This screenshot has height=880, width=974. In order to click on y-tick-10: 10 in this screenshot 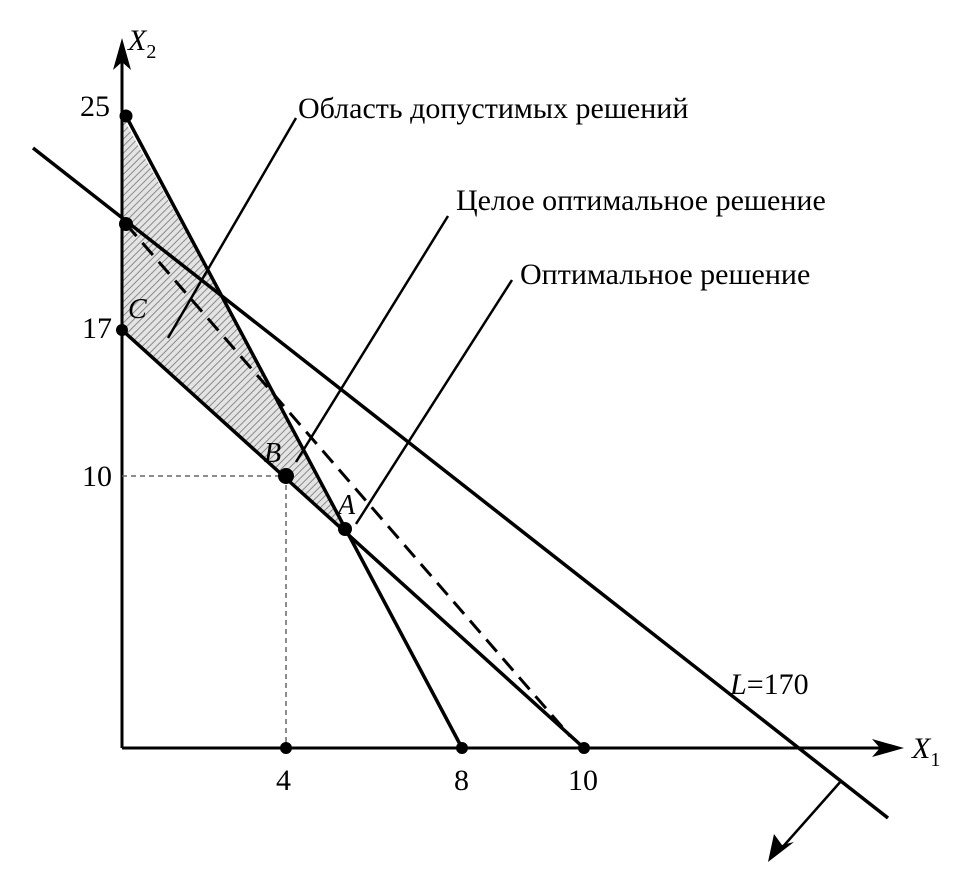, I will do `click(97, 476)`.